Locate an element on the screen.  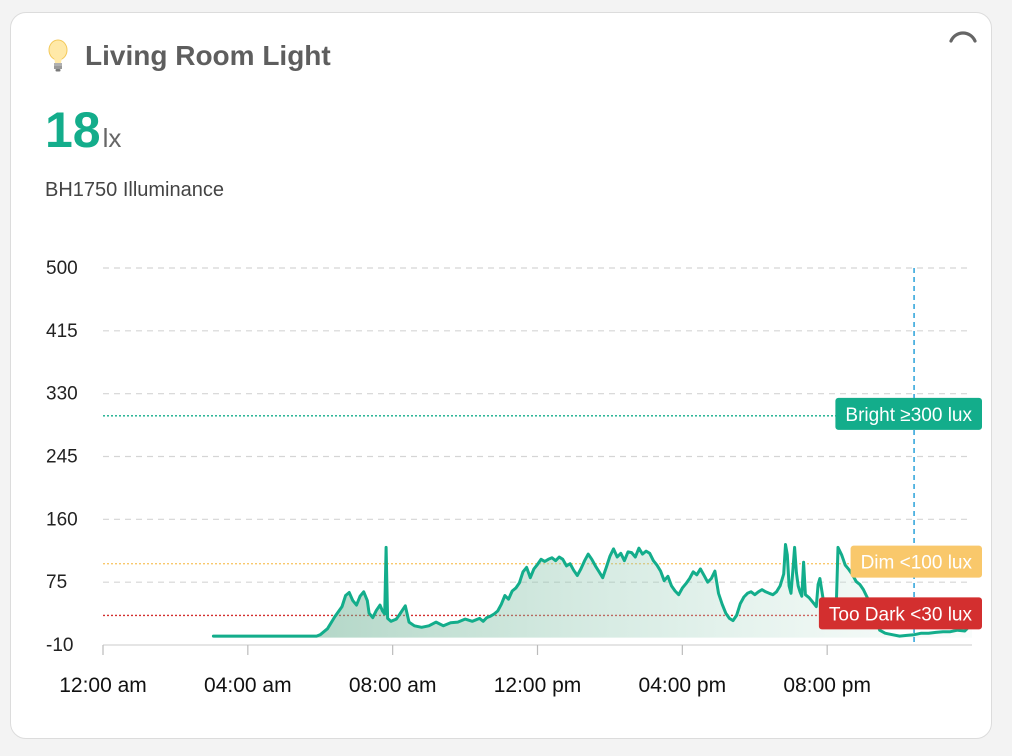
y-tick-label: 415 is located at coordinates (62, 331).